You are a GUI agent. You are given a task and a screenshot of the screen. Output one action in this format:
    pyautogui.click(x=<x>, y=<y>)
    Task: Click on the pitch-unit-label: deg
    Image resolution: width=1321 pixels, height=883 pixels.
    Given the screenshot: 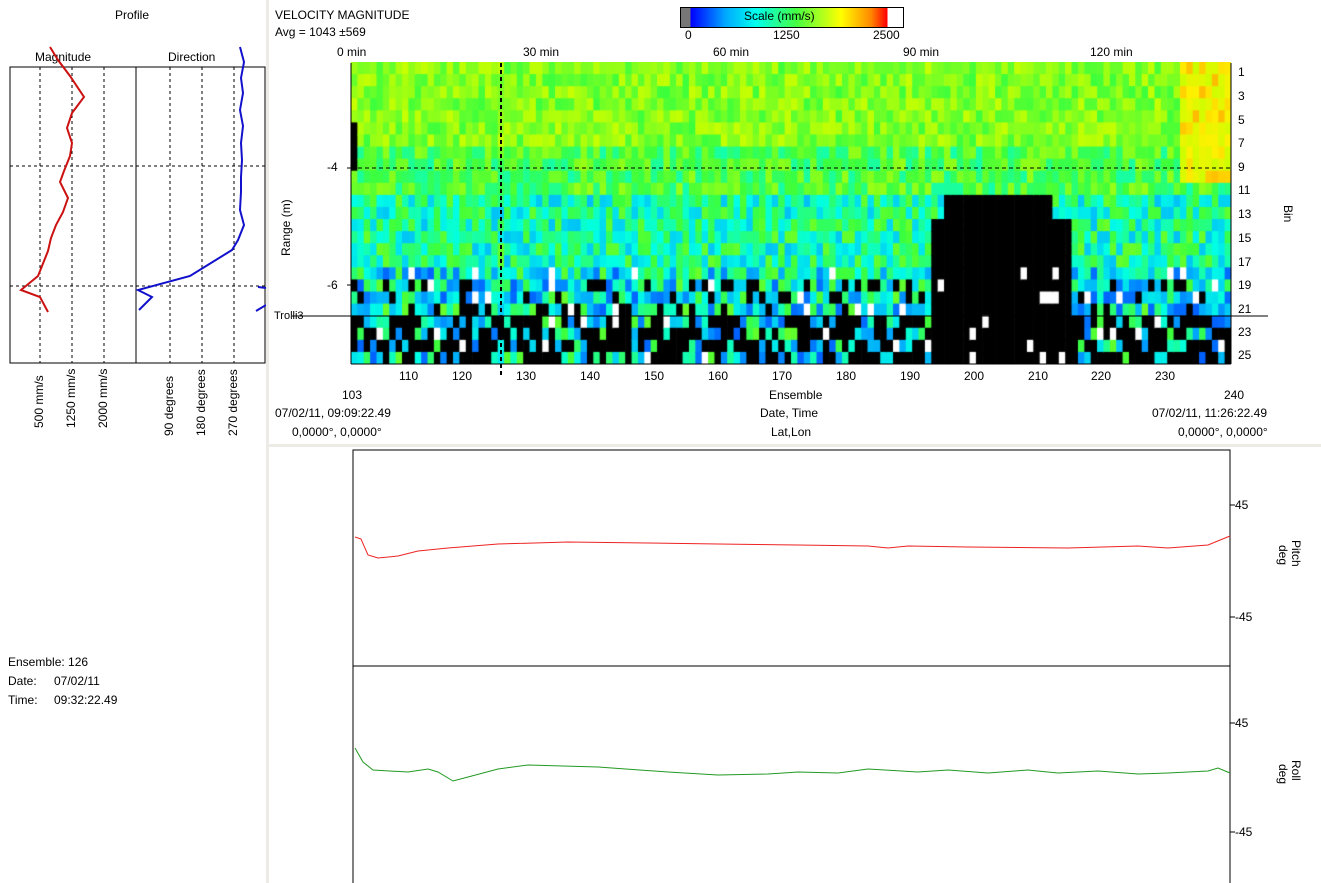 What is the action you would take?
    pyautogui.click(x=1283, y=555)
    